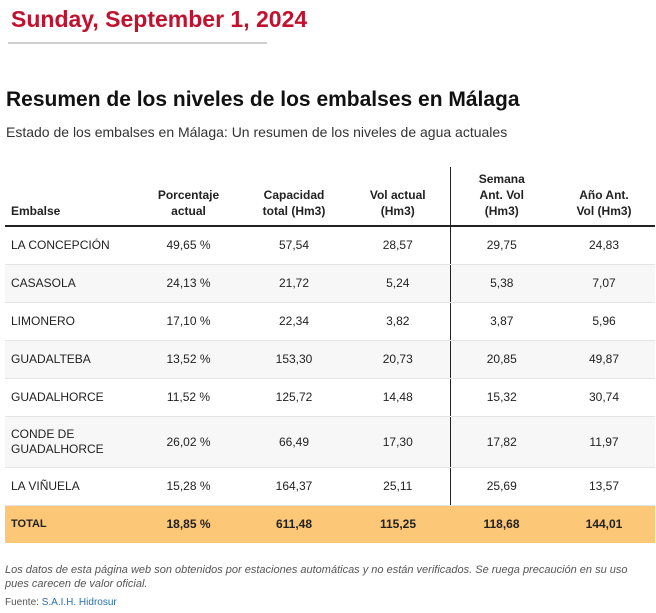 The image size is (656, 613). Describe the element at coordinates (188, 245) in the screenshot. I see `percent-cell: 49,65 %` at that location.